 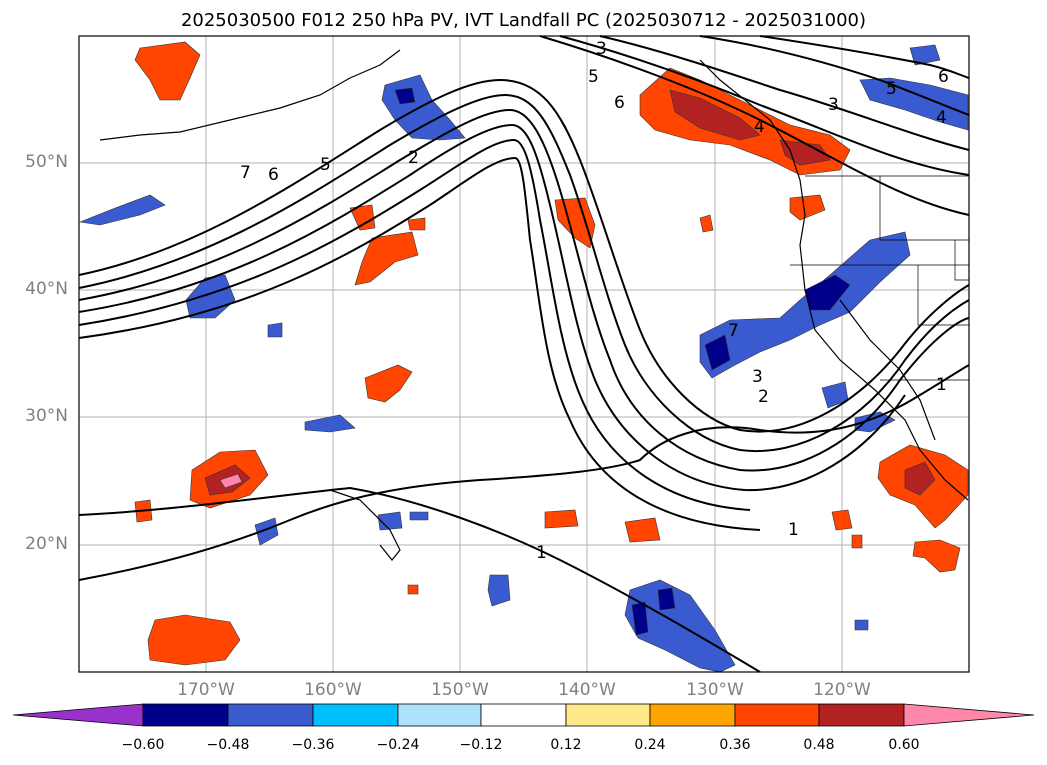 What do you see at coordinates (206, 690) in the screenshot?
I see `lon-label: 170°W` at bounding box center [206, 690].